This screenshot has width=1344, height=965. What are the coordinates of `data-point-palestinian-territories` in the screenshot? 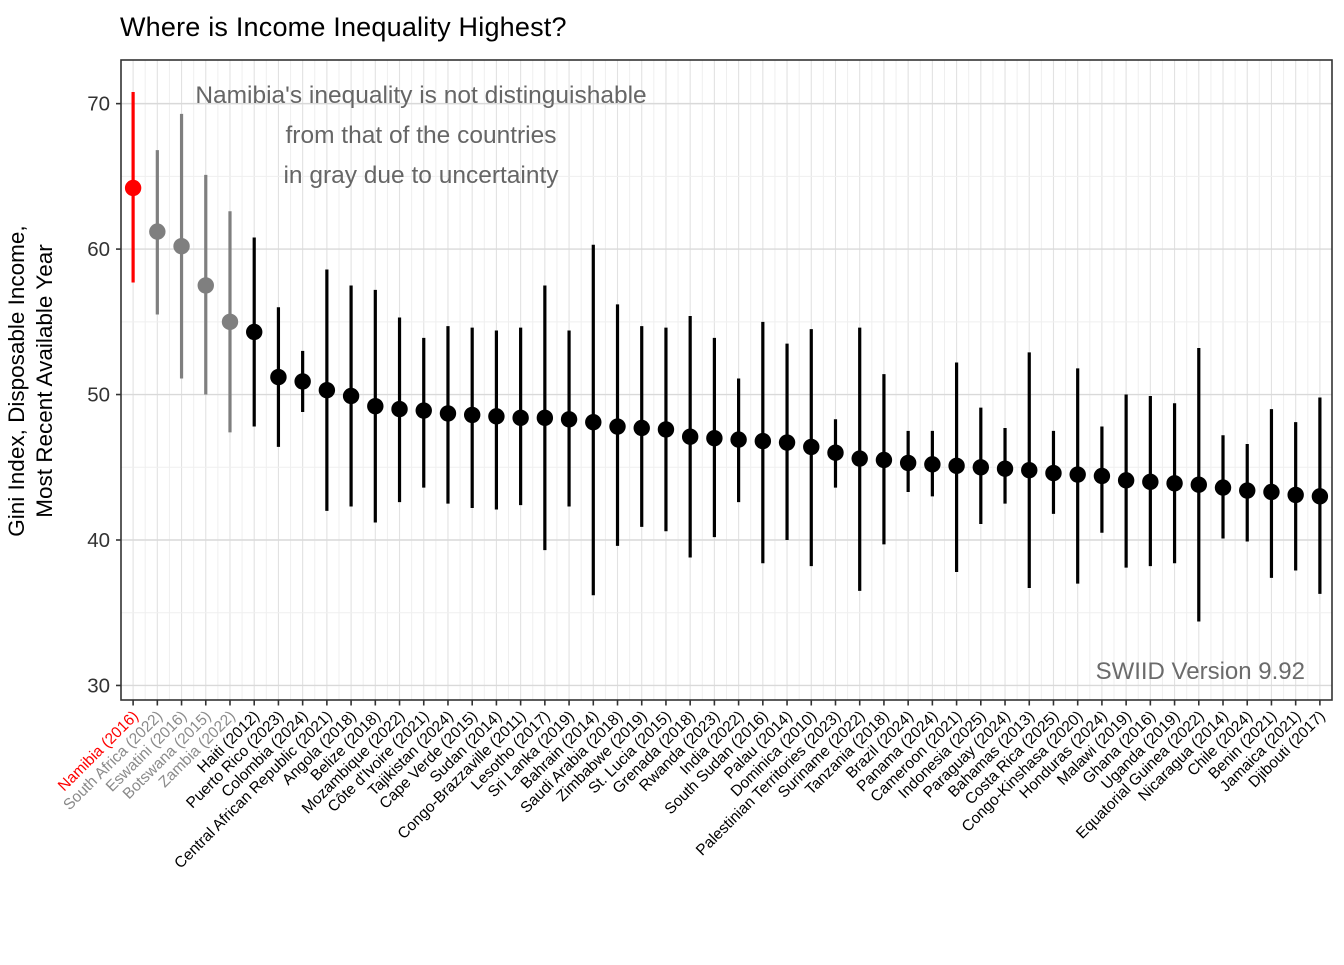 It's located at (835, 452).